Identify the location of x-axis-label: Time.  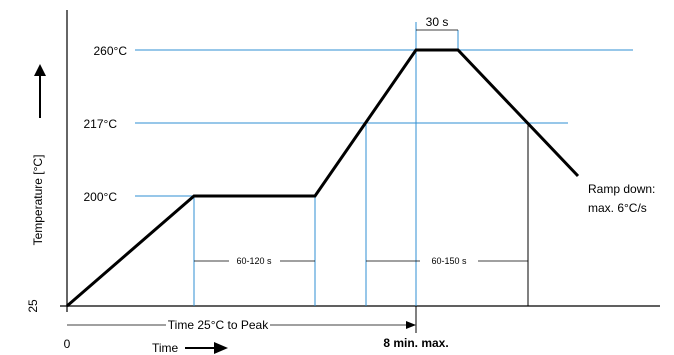
(165, 348).